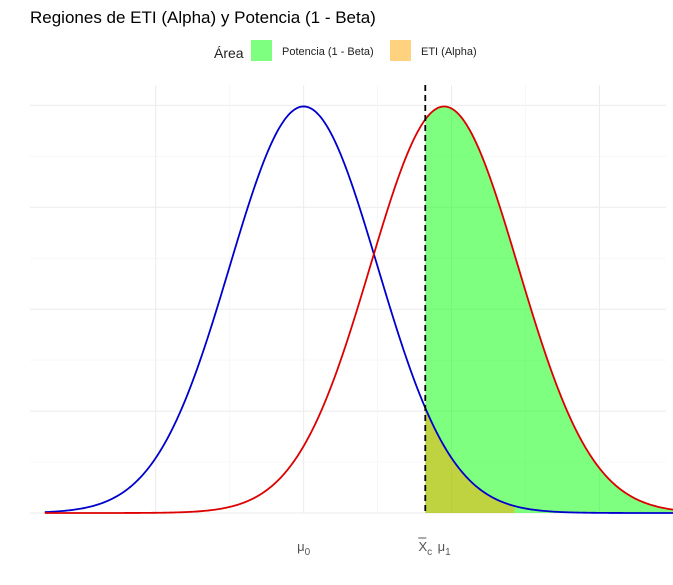 The image size is (673, 585). I want to click on legend-label-power: Potencia (1 - Beta), so click(328, 52).